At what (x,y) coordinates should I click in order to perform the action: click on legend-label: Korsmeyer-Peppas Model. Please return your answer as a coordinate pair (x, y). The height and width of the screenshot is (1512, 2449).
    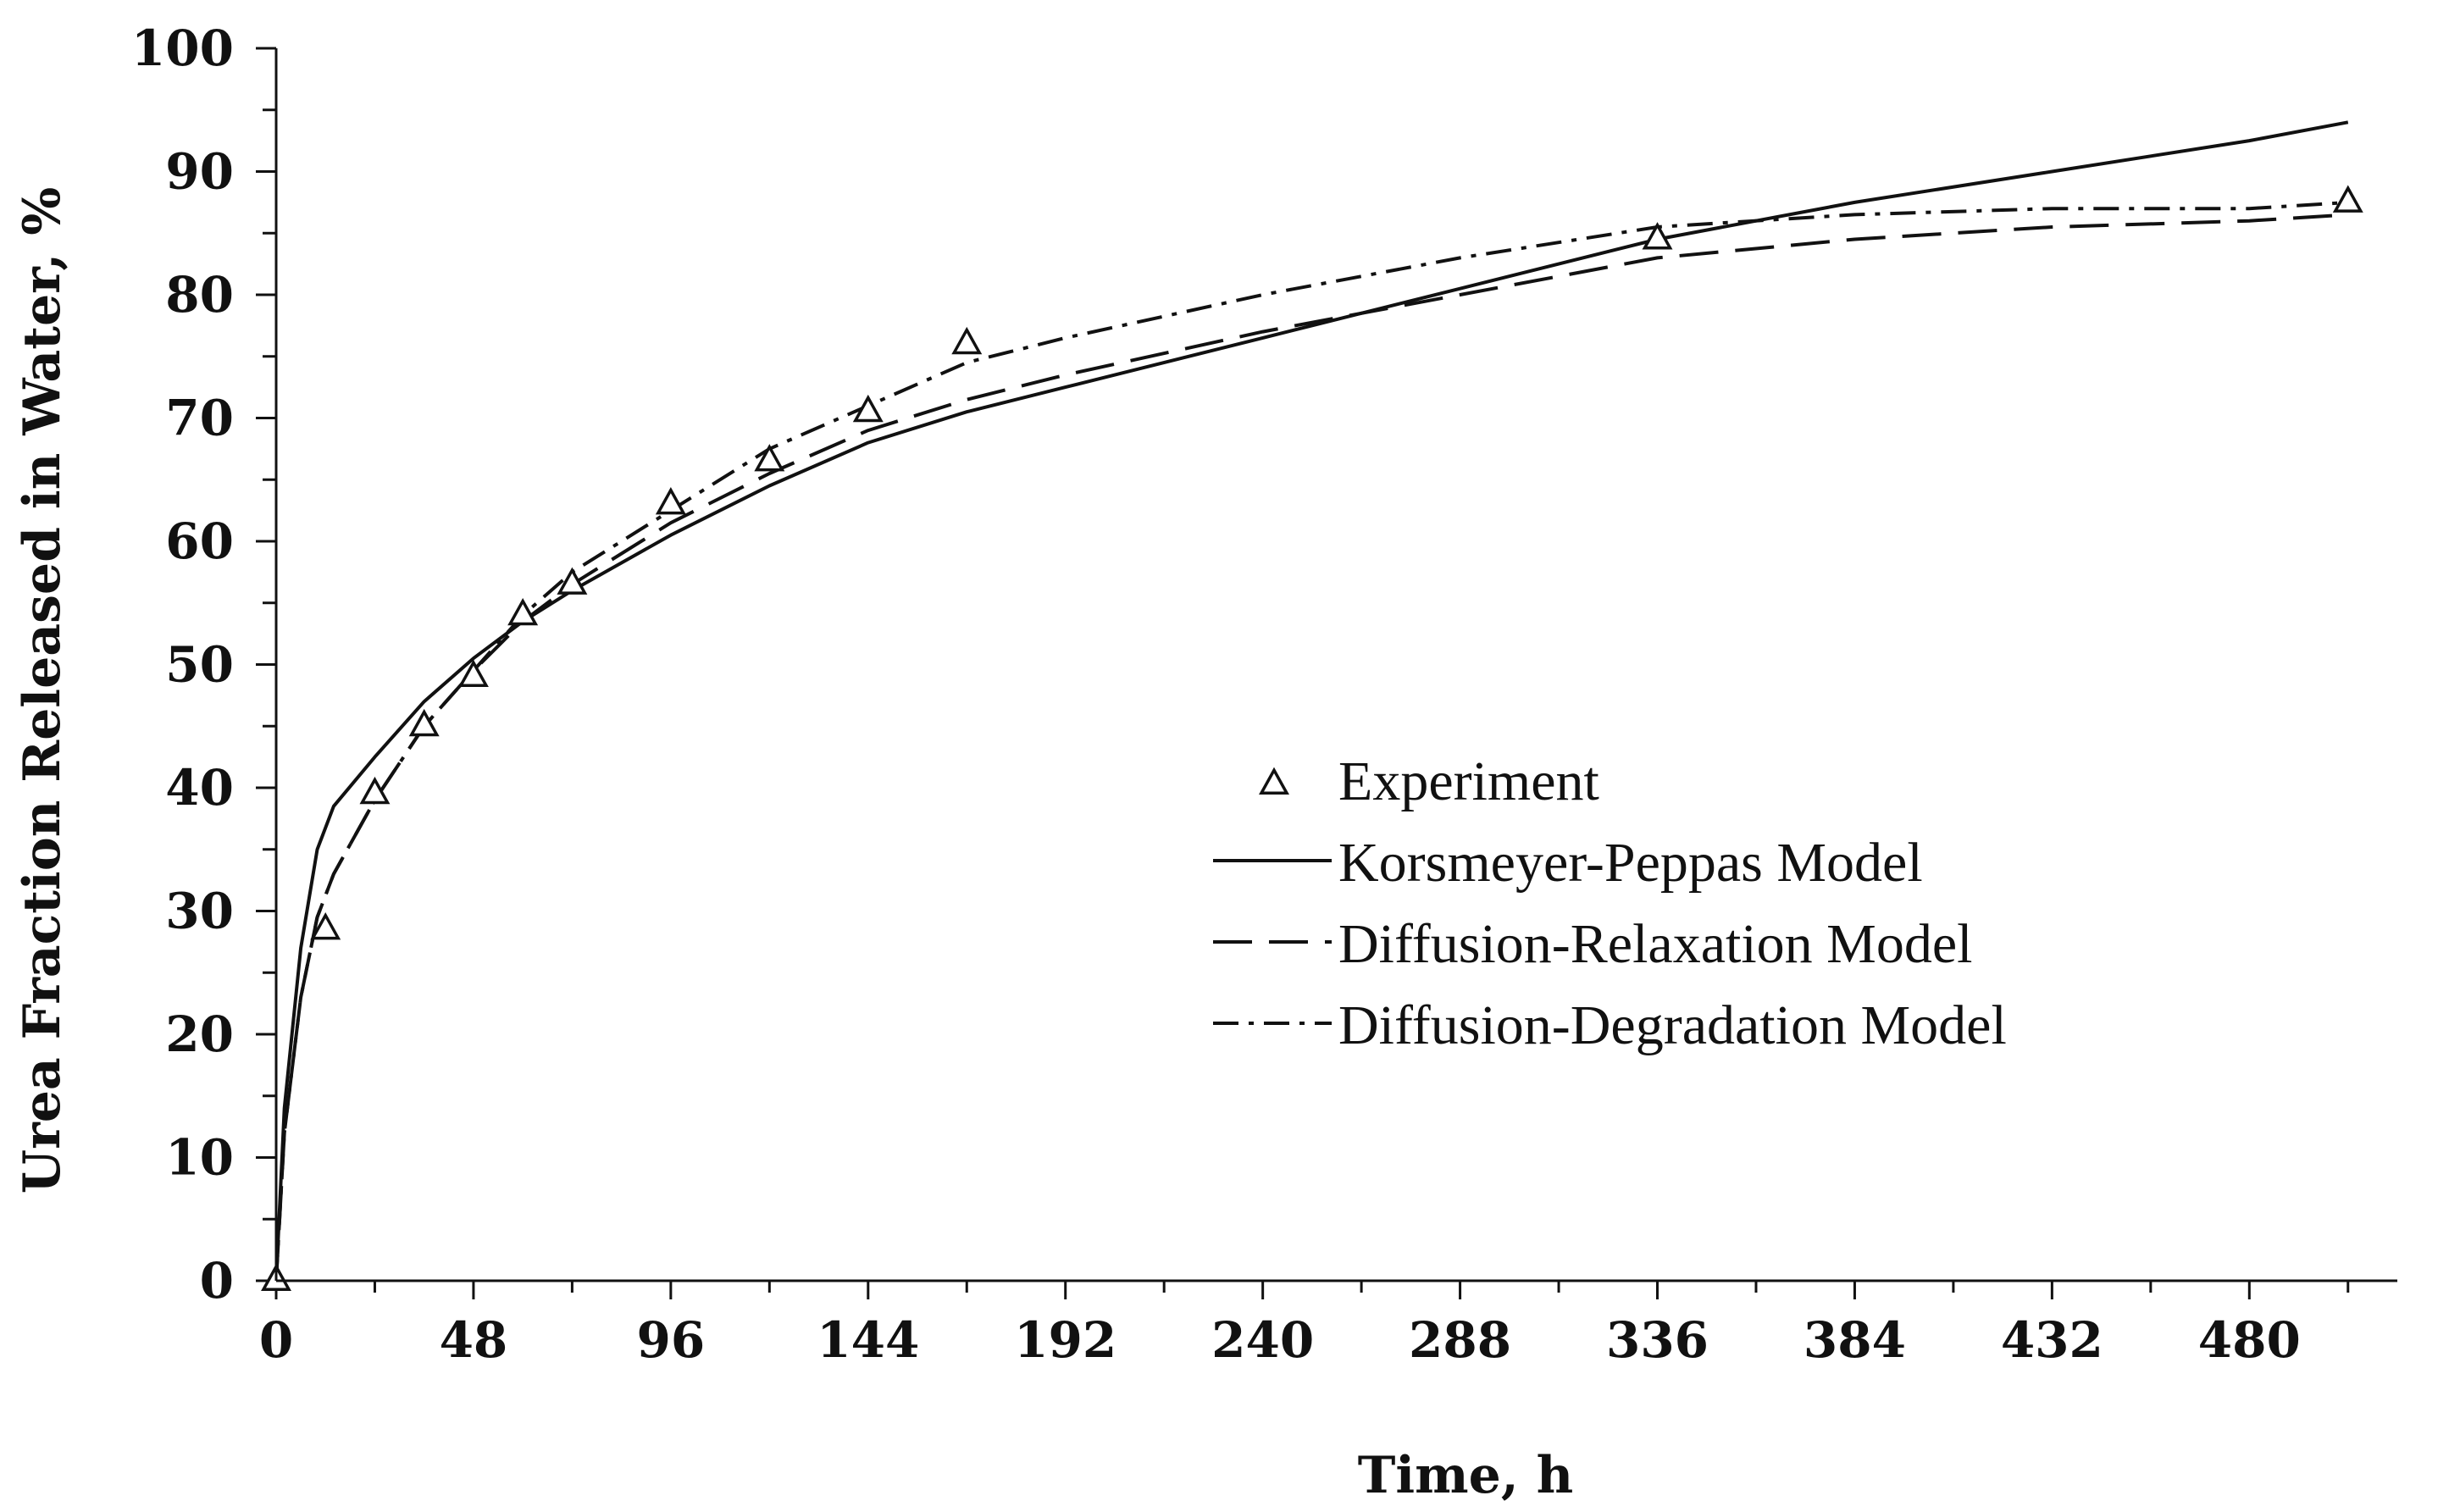
    Looking at the image, I should click on (1630, 863).